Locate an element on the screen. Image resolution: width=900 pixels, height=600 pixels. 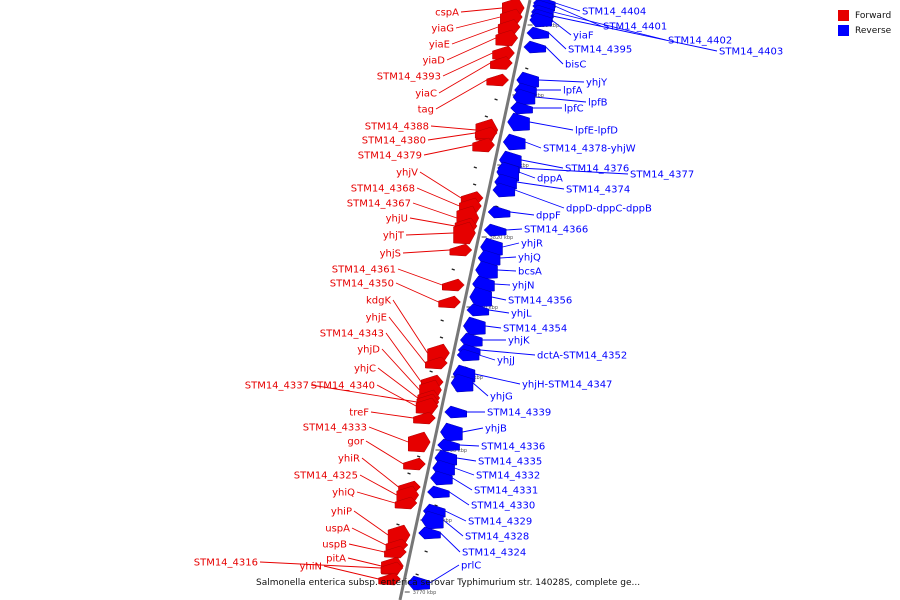
forward-gene-label: STM14_4388 is located at coordinates (397, 127).